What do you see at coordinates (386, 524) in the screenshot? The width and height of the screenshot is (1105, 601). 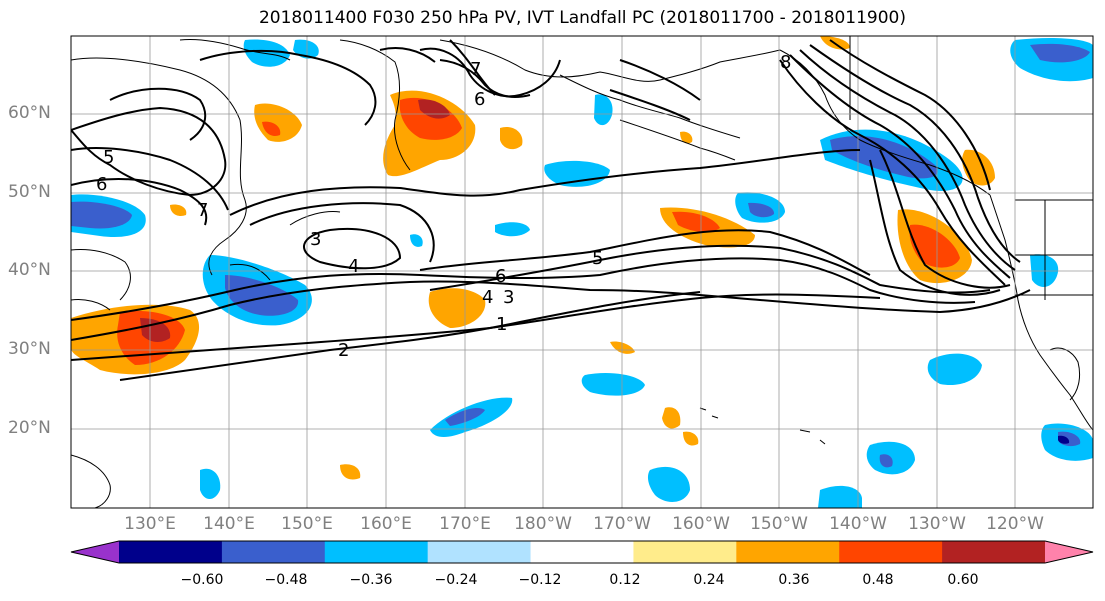 I see `lon-label: 160°E` at bounding box center [386, 524].